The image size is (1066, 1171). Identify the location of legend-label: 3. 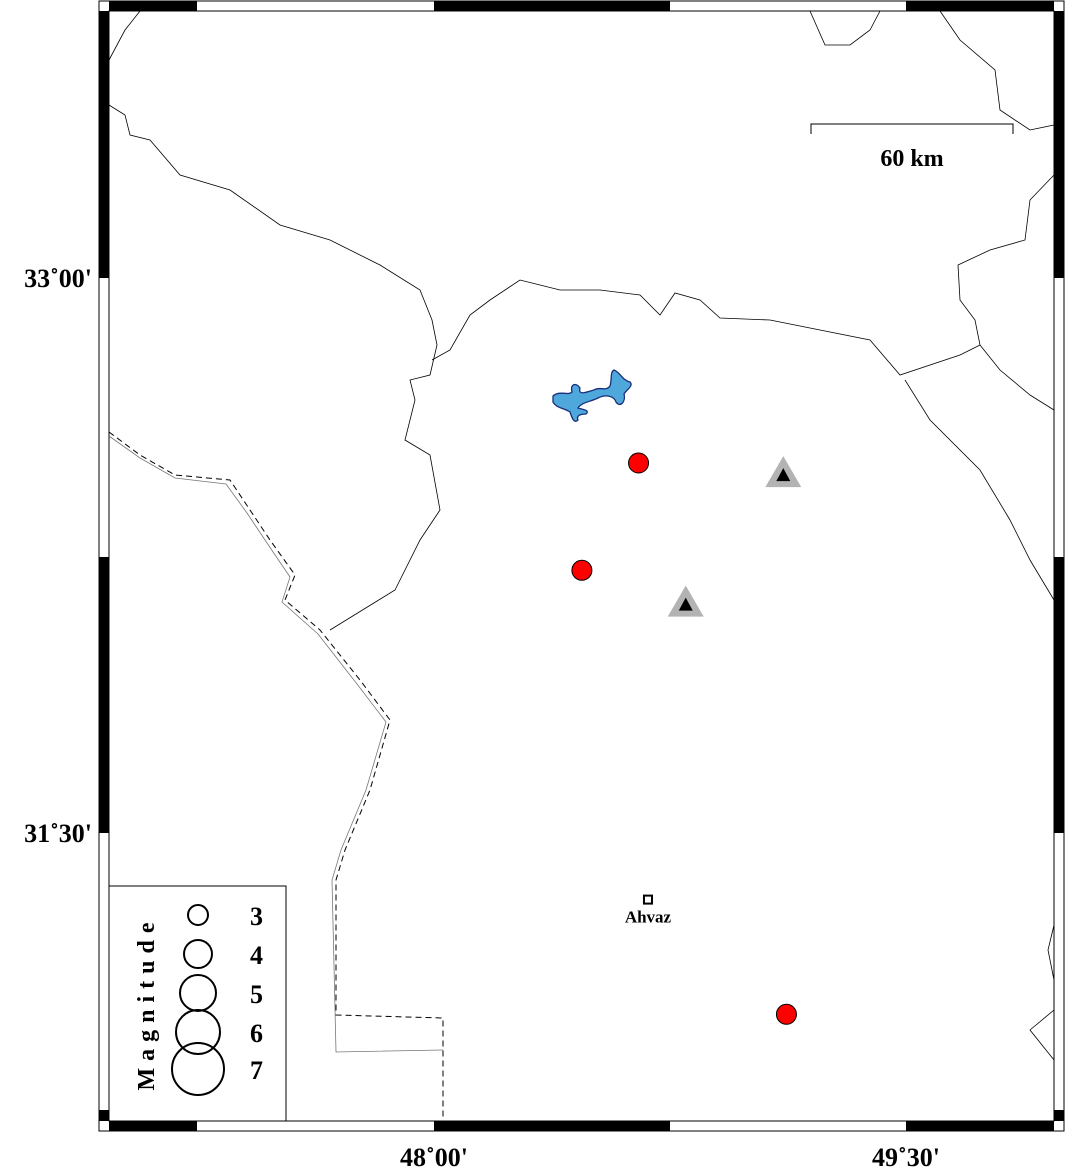
(256, 916).